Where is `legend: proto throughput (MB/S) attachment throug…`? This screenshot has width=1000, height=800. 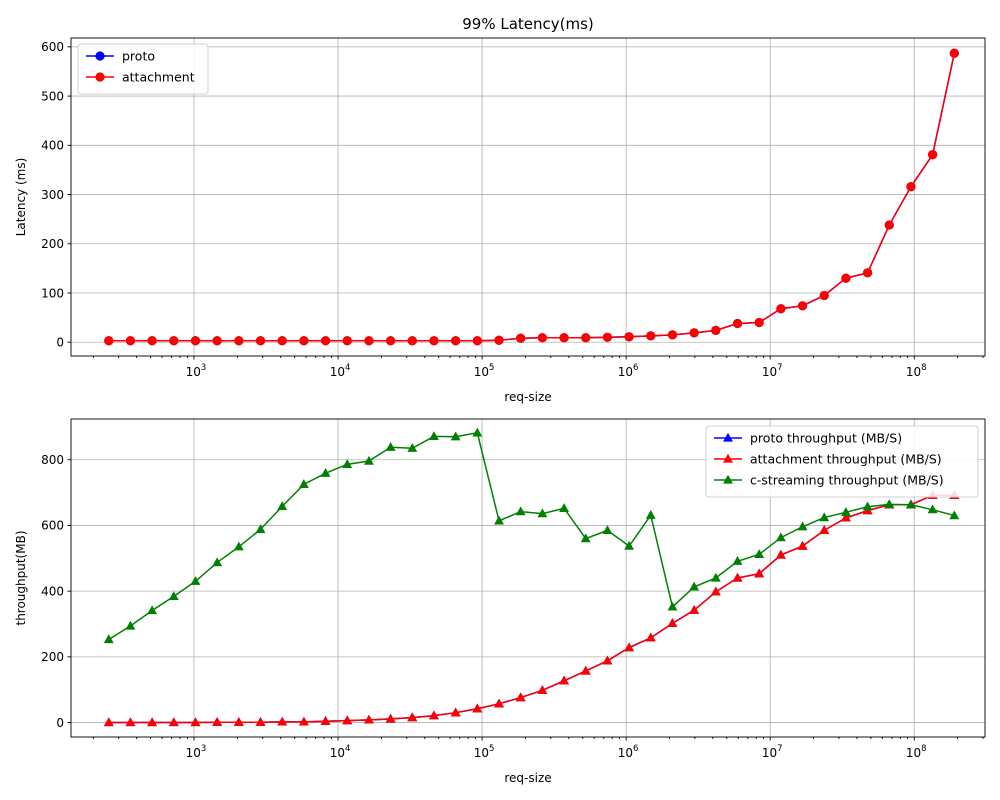
legend: proto throughput (MB/S) attachment throug… is located at coordinates (842, 461).